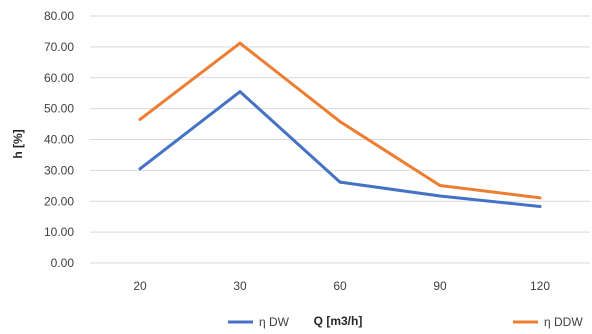 The width and height of the screenshot is (592, 334). What do you see at coordinates (59, 109) in the screenshot?
I see `y-tick-label: 50.00` at bounding box center [59, 109].